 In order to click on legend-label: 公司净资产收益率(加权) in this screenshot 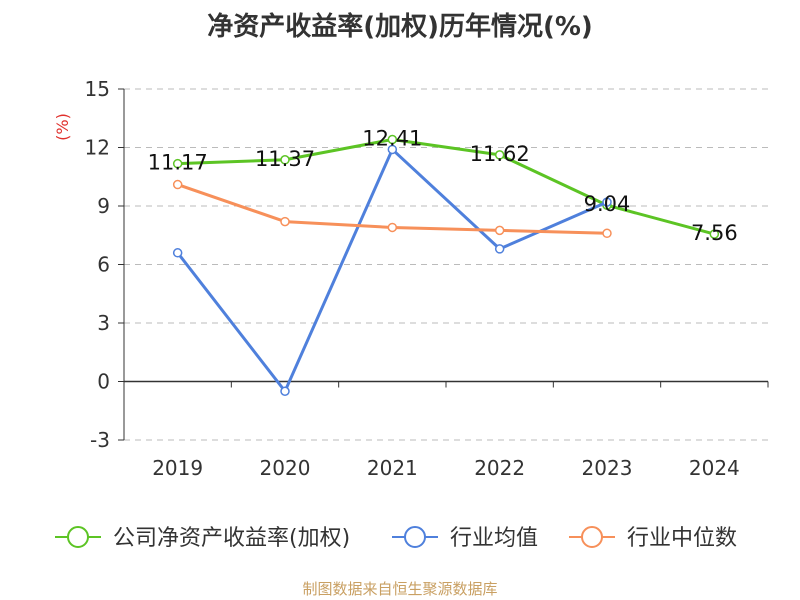, I will do `click(231, 538)`.